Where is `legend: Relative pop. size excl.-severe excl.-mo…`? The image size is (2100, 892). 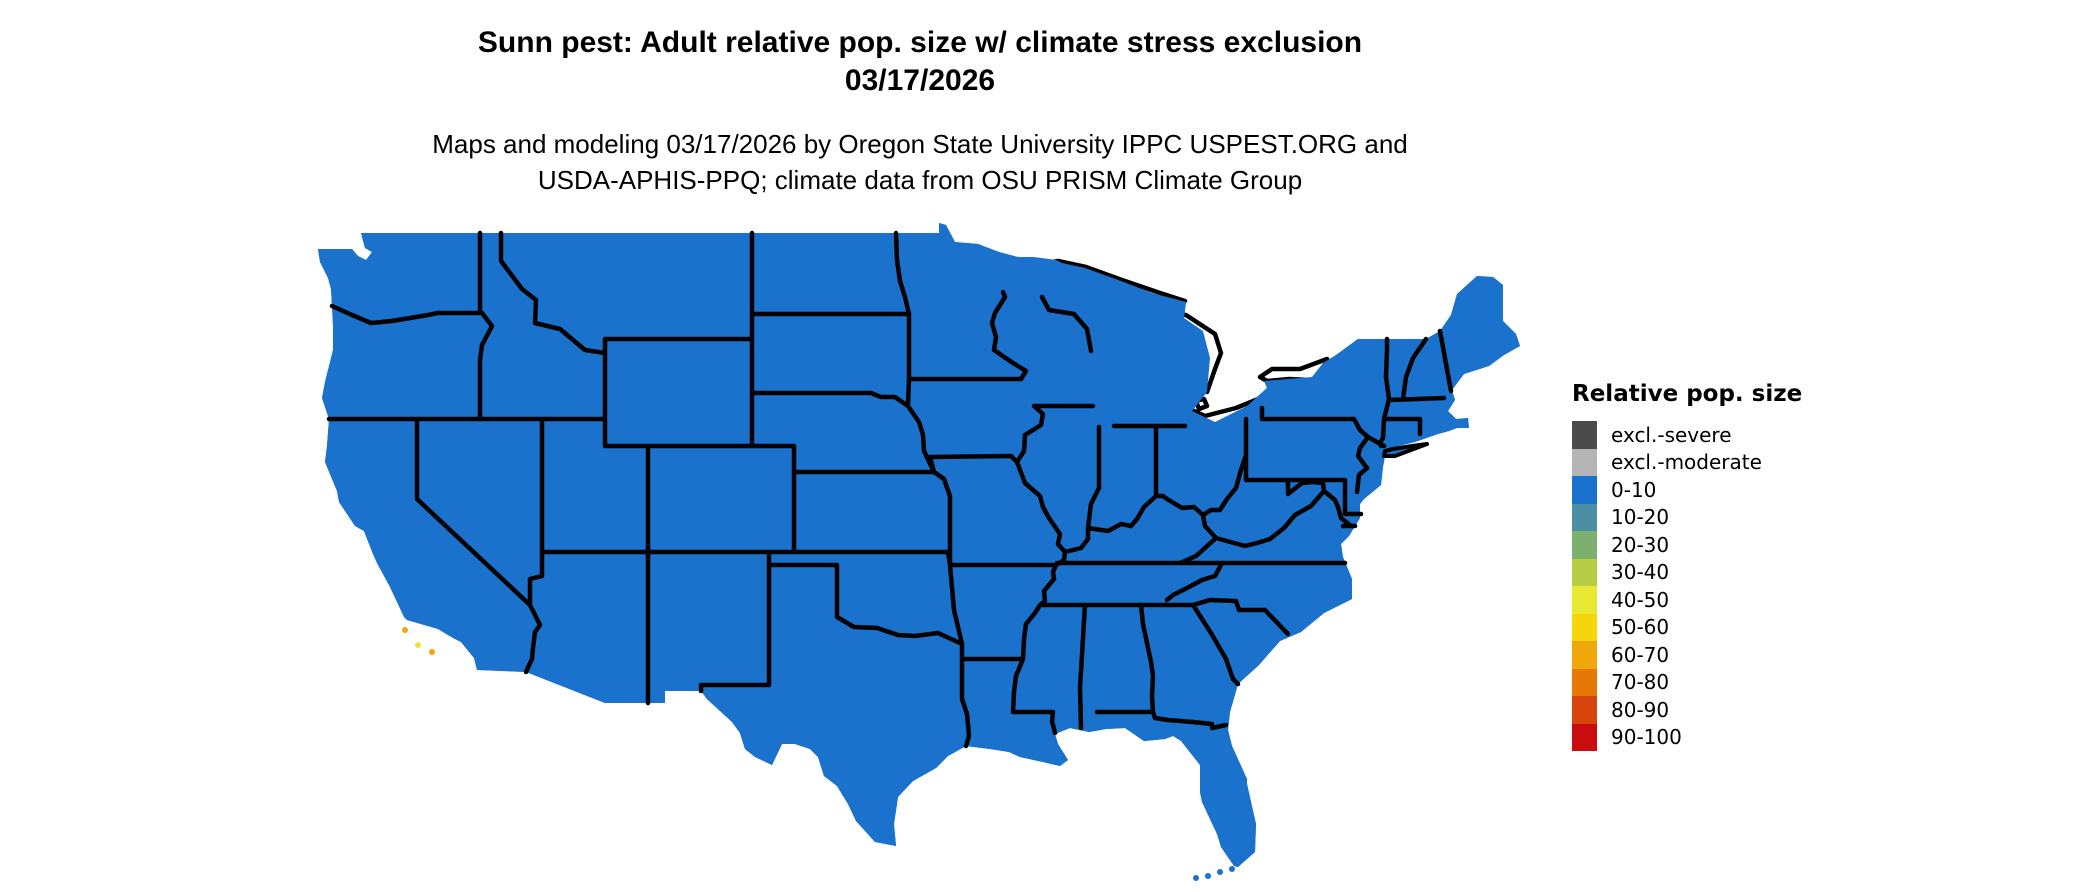 legend: Relative pop. size excl.-severe excl.-mo… is located at coordinates (1687, 566).